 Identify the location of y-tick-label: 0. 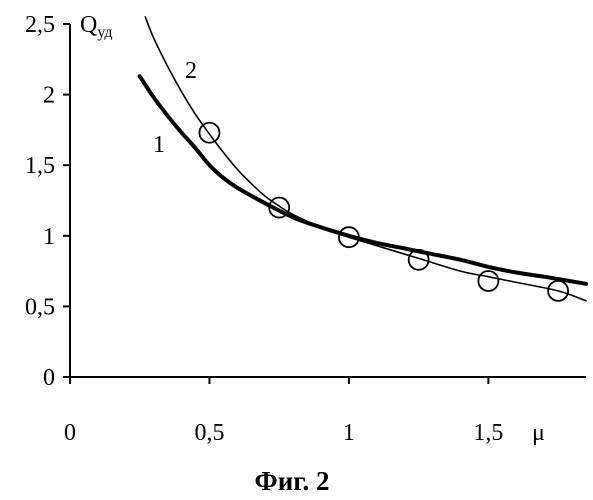
(49, 378).